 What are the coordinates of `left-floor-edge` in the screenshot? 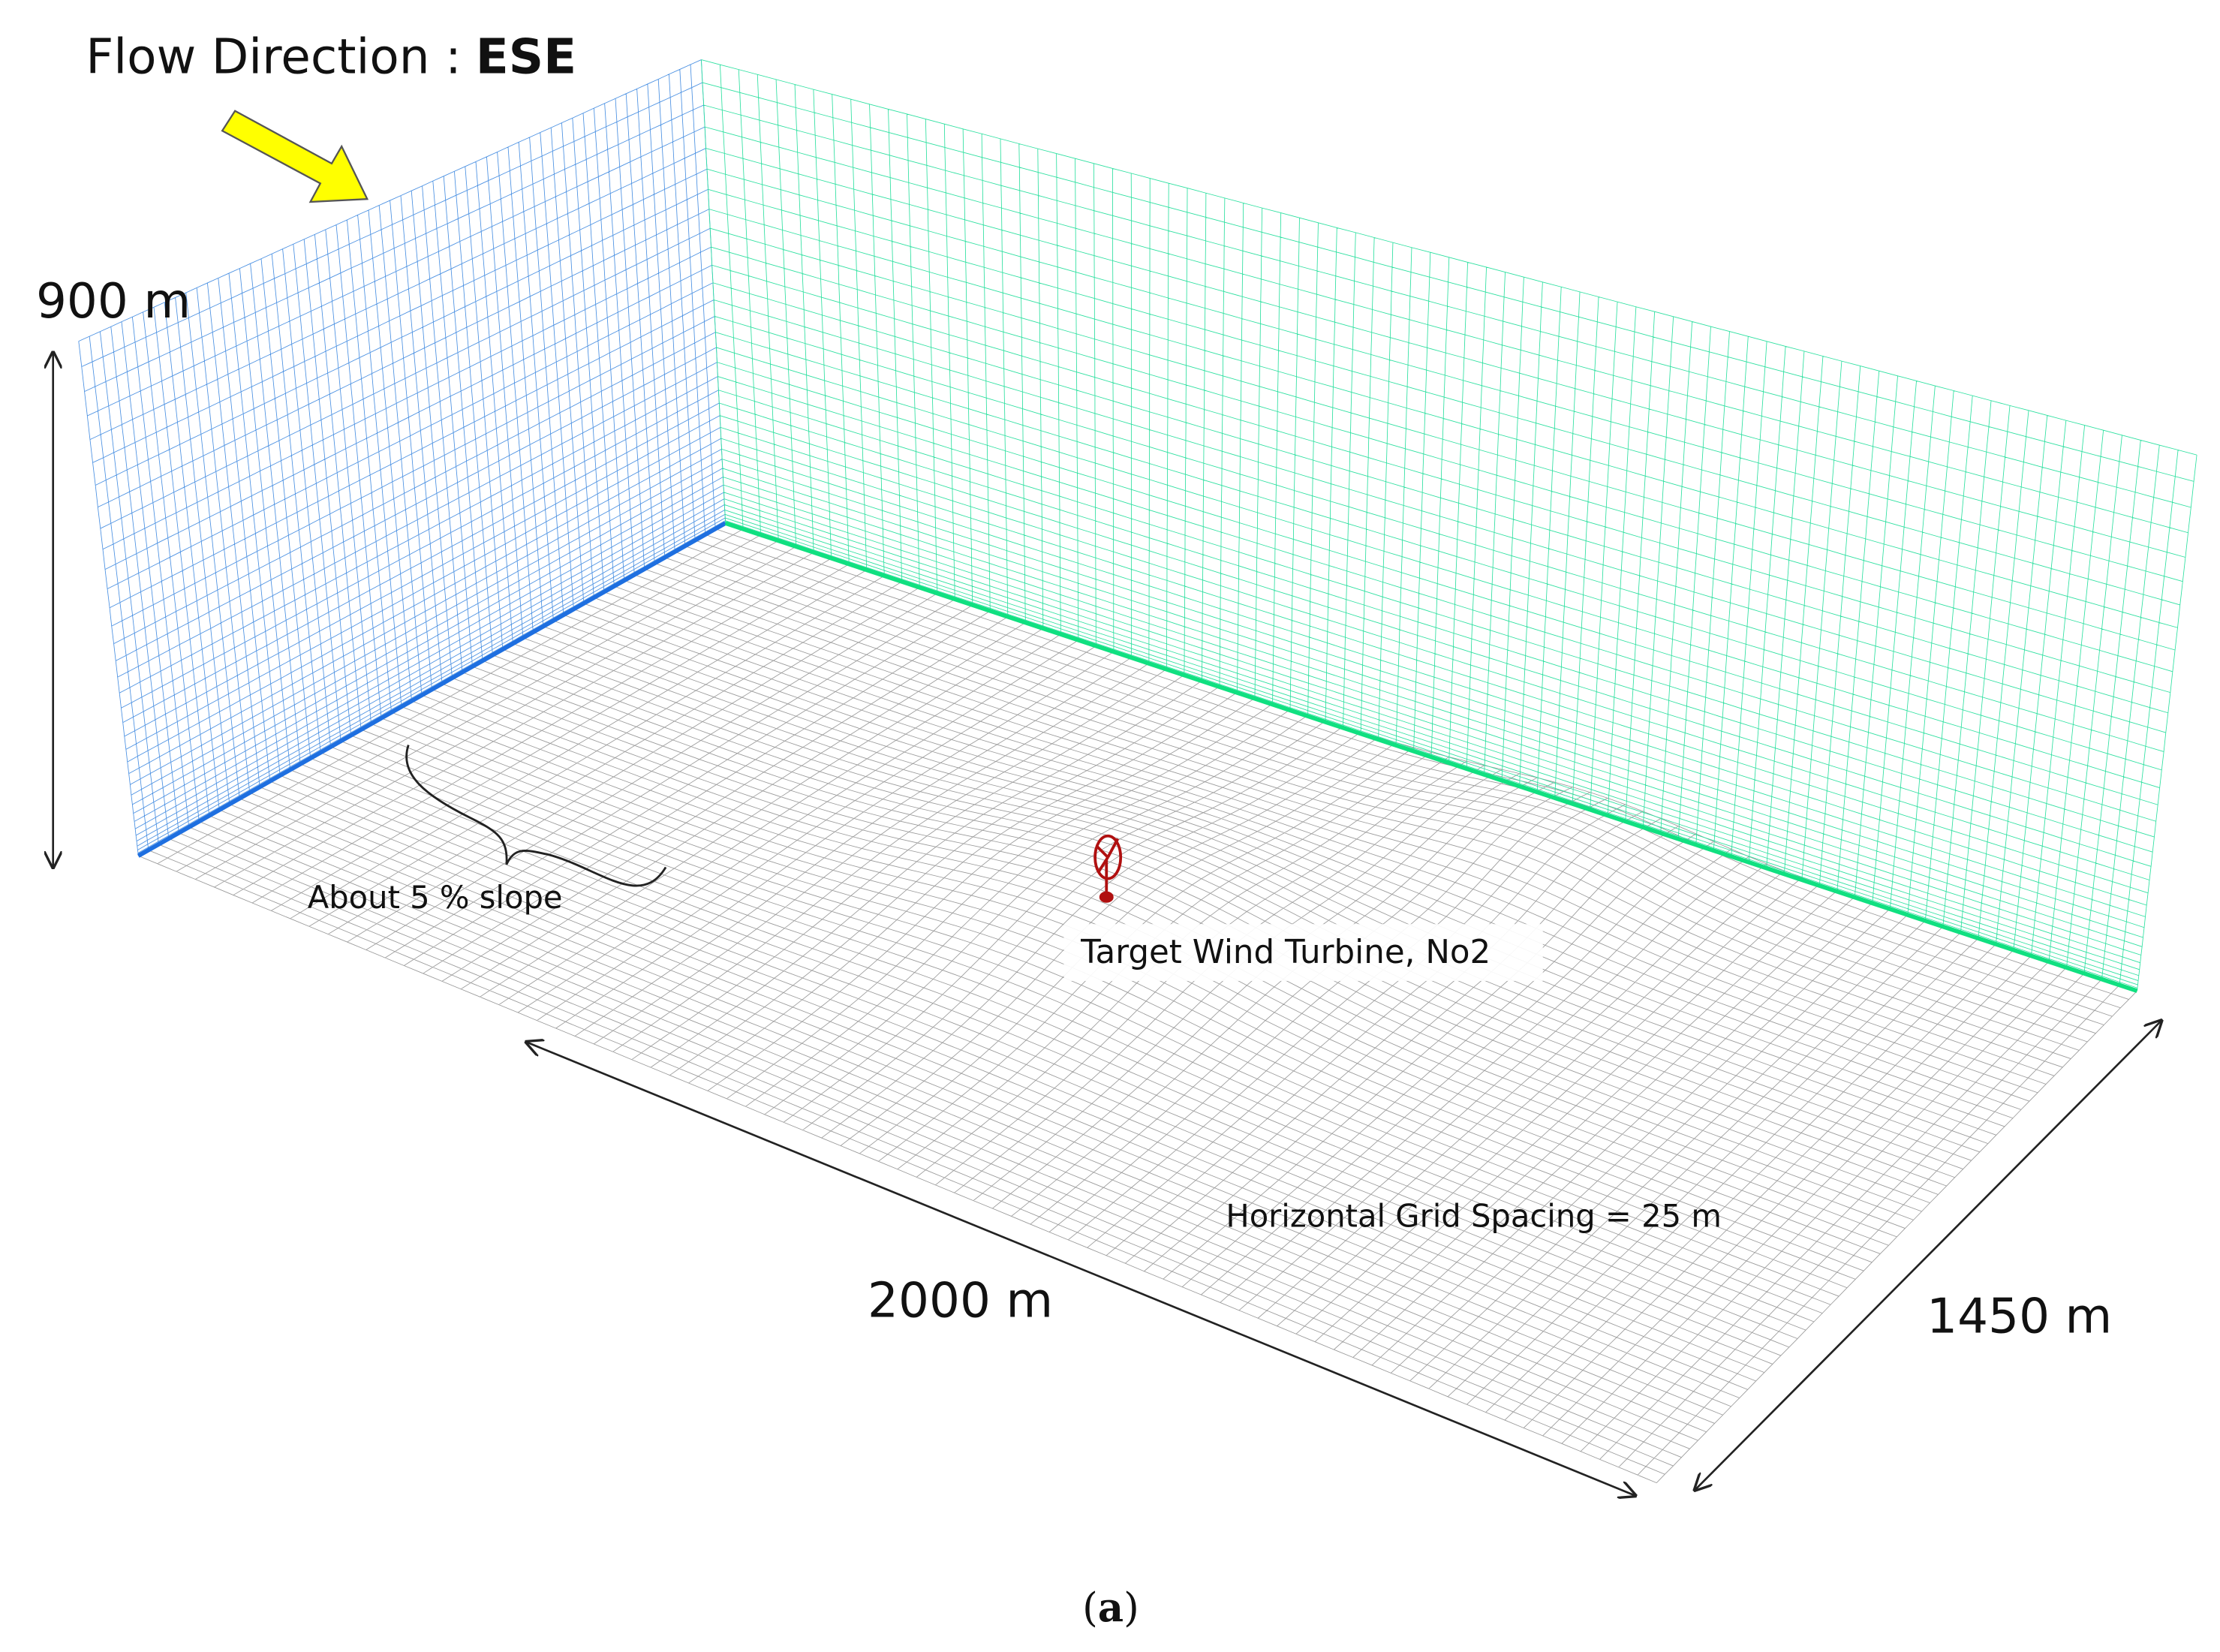 It's located at (432, 689).